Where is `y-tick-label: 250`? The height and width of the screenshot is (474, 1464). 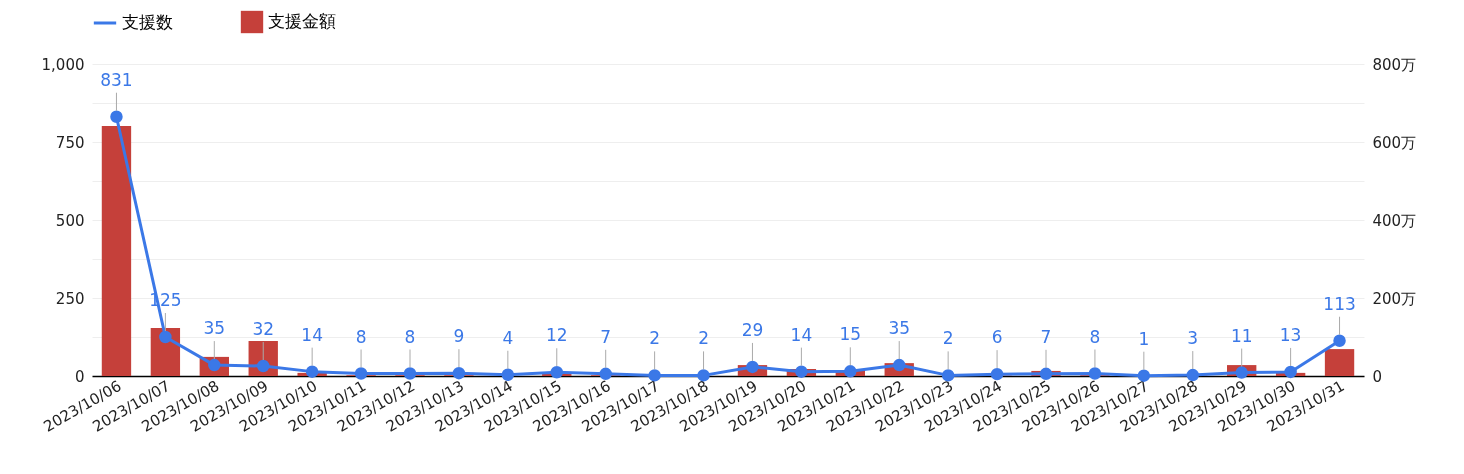
y-tick-label: 250 is located at coordinates (70, 298).